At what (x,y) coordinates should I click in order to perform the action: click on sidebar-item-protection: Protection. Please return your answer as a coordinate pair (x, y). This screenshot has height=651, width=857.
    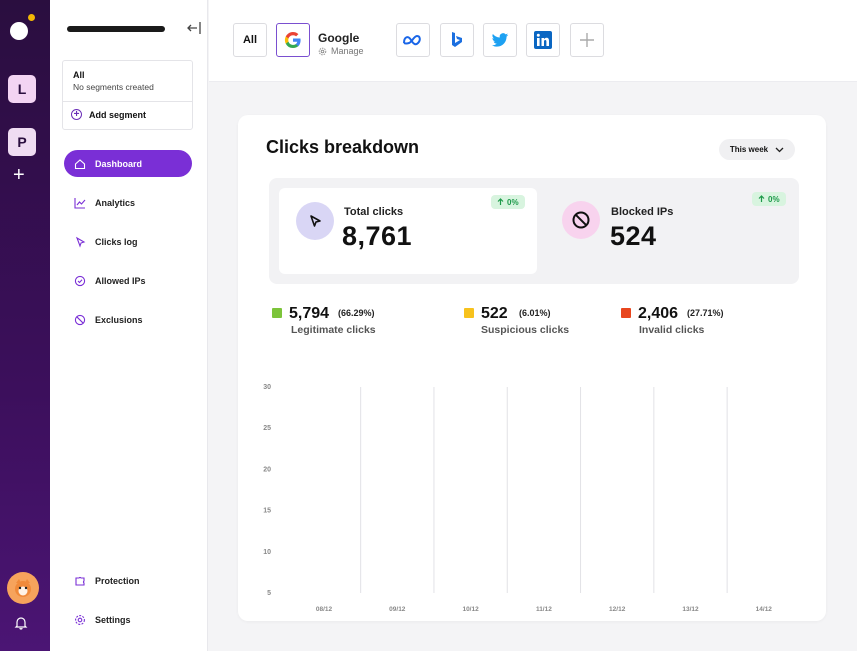
    Looking at the image, I should click on (128, 580).